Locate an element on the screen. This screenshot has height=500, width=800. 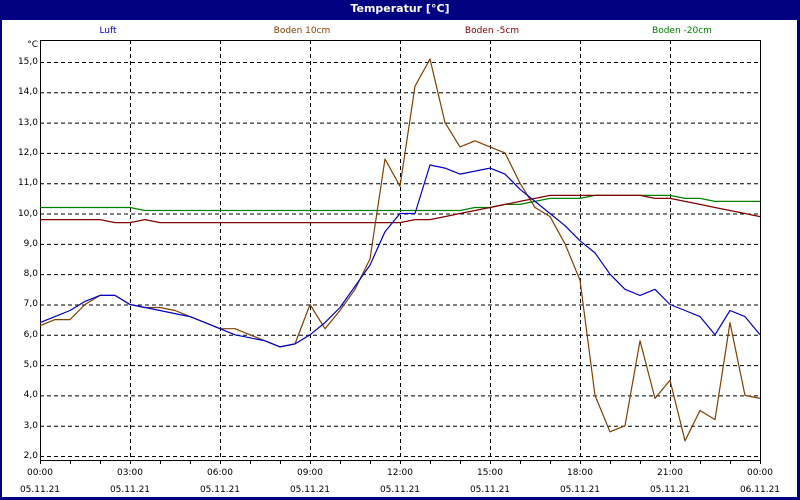
y-tick-label: 3,0 is located at coordinates (30, 425).